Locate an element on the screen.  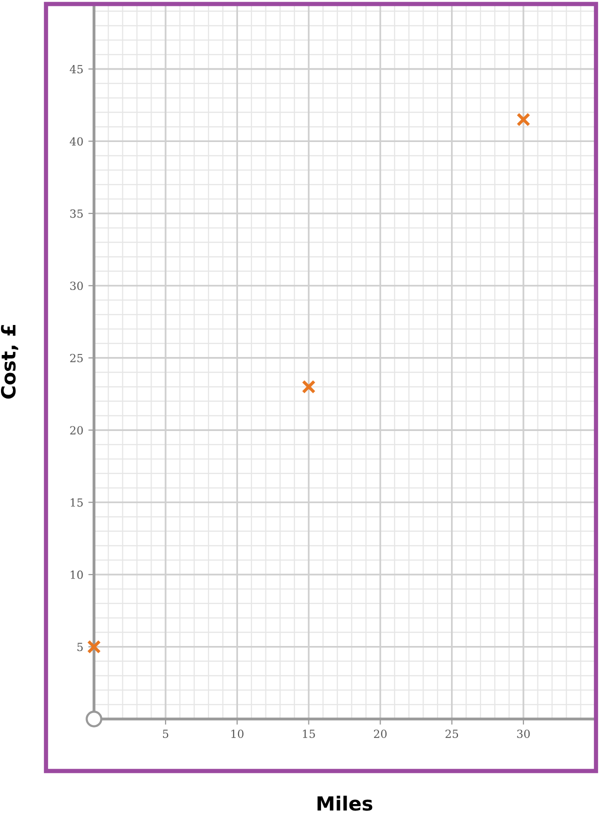
y-tick-label: 45 is located at coordinates (76, 69).